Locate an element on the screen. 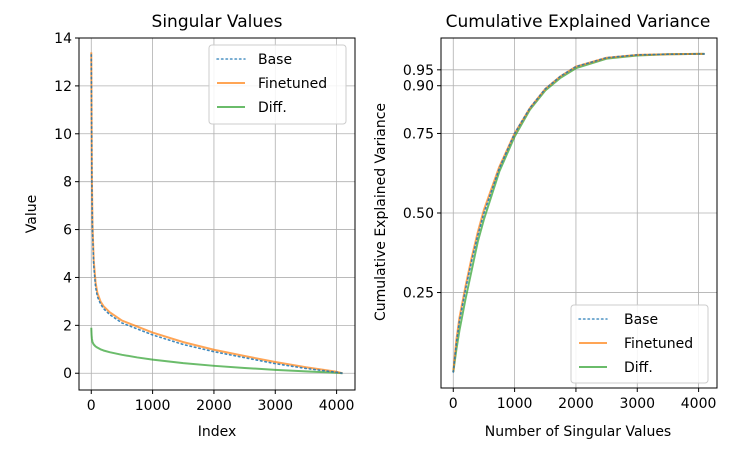 This screenshot has height=456, width=745. y-tick-label: 0.90 is located at coordinates (418, 87).